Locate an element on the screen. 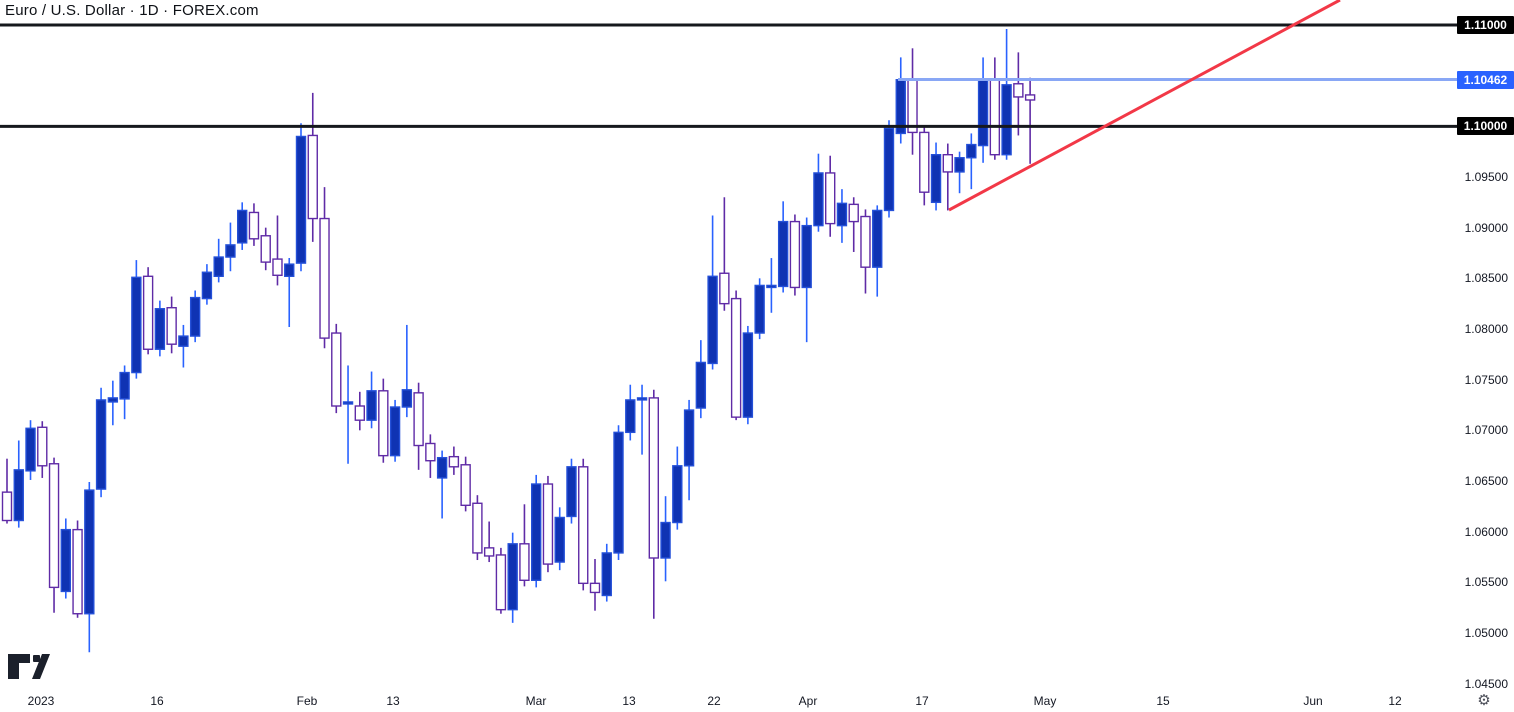 The height and width of the screenshot is (712, 1514). time-tick-label: 22 is located at coordinates (714, 701).